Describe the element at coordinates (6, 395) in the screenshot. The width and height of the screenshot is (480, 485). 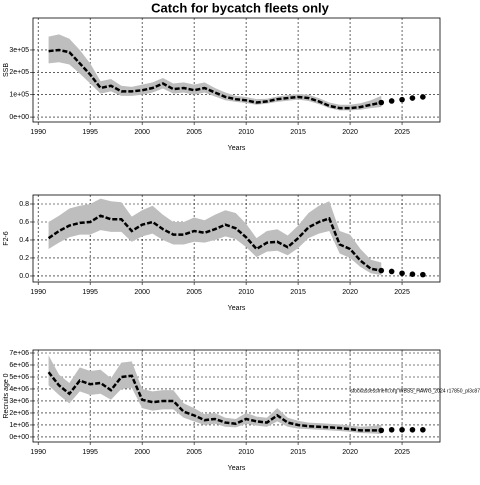
I see `y-axis-label: Recruits age 0` at that location.